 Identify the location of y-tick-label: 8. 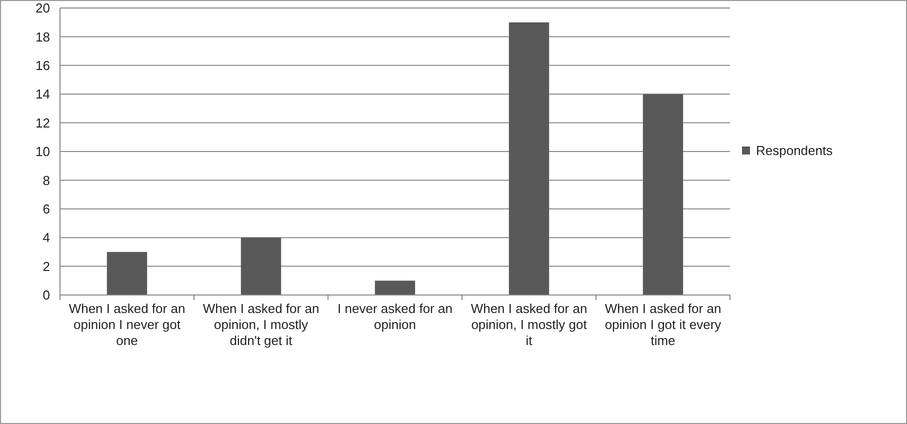
(46, 180).